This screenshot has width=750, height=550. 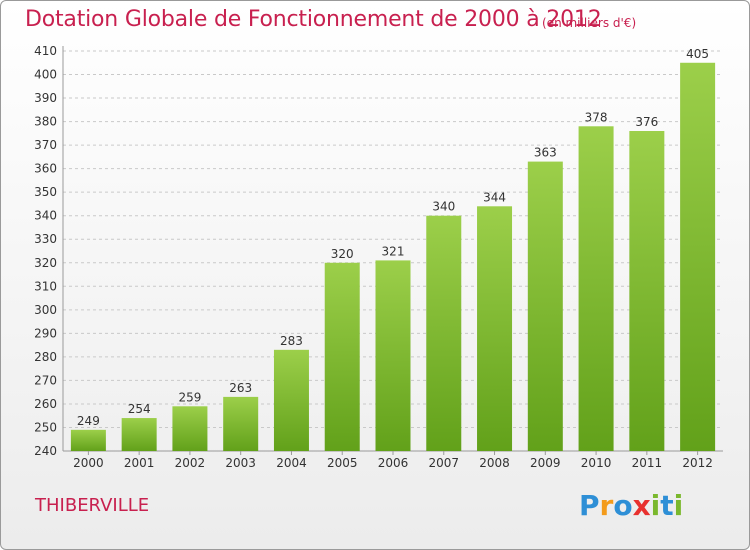 What do you see at coordinates (45, 169) in the screenshot?
I see `y-tick-label: 360` at bounding box center [45, 169].